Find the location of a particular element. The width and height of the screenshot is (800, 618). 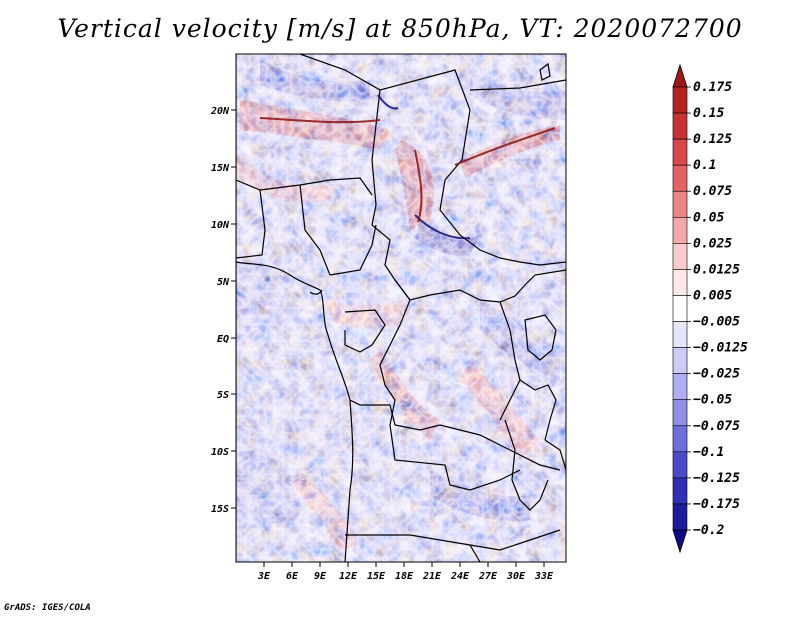

lon-label-21e: 21E is located at coordinates (432, 576).